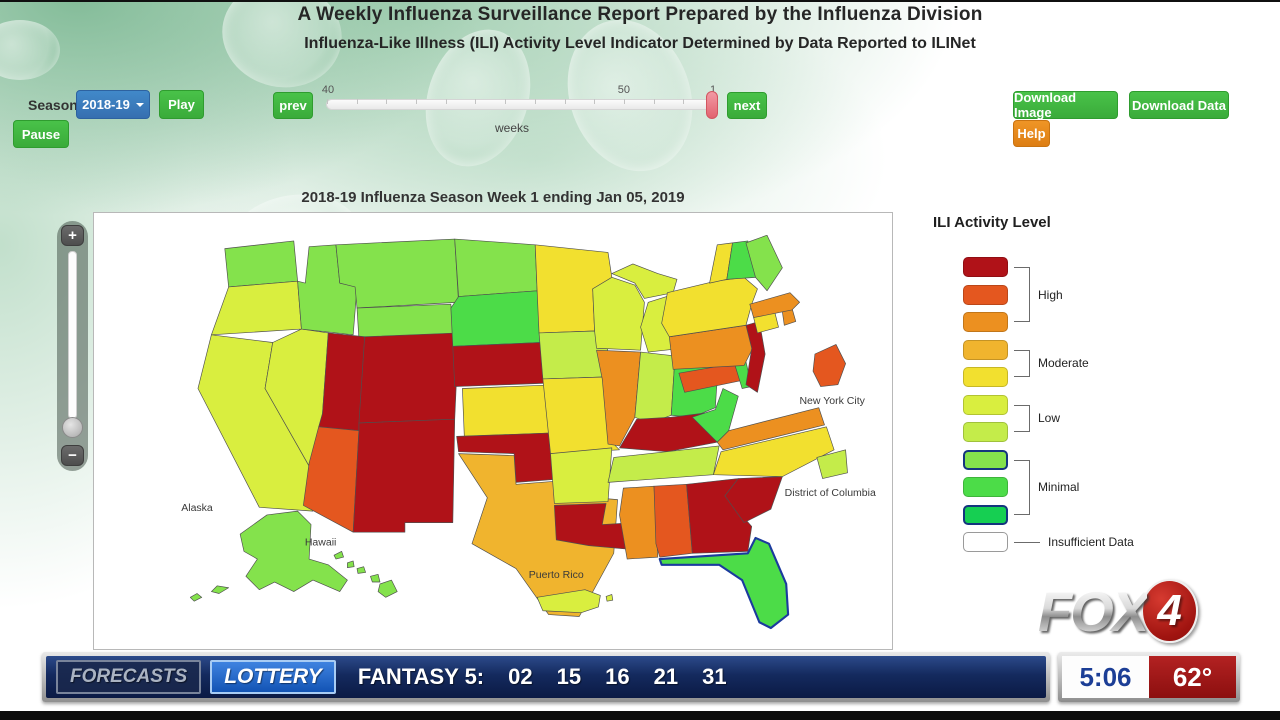 The height and width of the screenshot is (720, 1280). I want to click on season-dropdown-value: 2018-19, so click(106, 104).